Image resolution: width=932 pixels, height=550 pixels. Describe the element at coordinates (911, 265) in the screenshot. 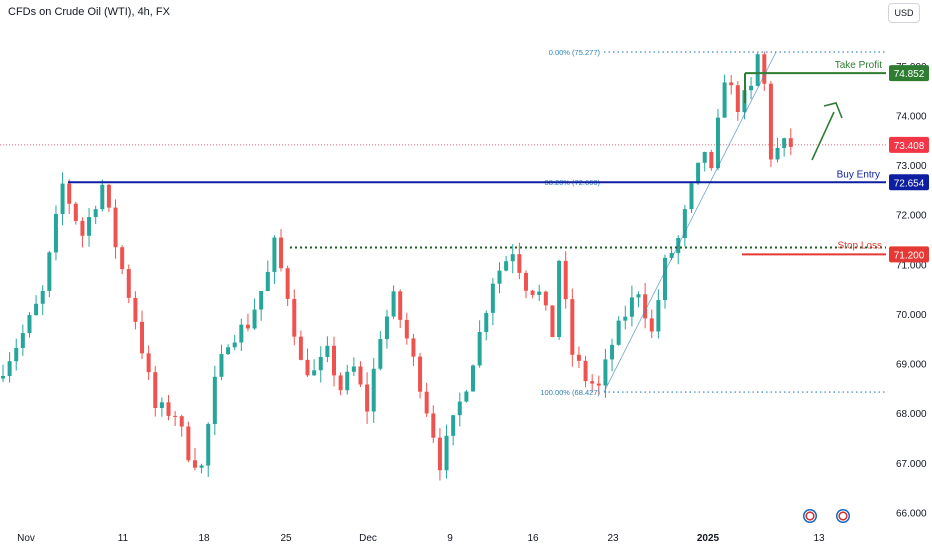

I see `y-tick-label: 71.000` at that location.